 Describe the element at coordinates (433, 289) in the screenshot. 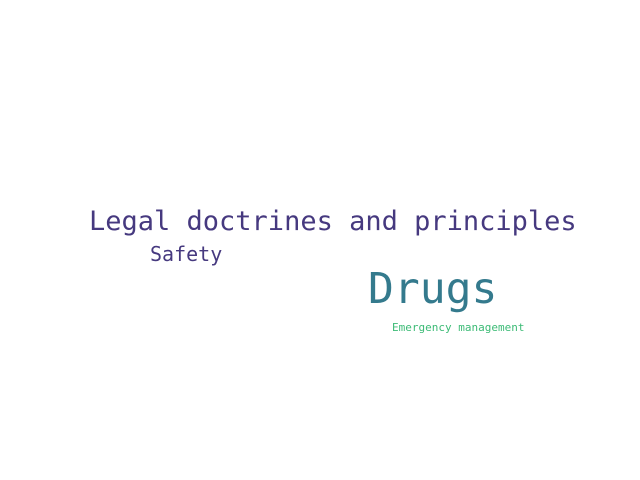

I see `word-drugs: Drugs` at that location.